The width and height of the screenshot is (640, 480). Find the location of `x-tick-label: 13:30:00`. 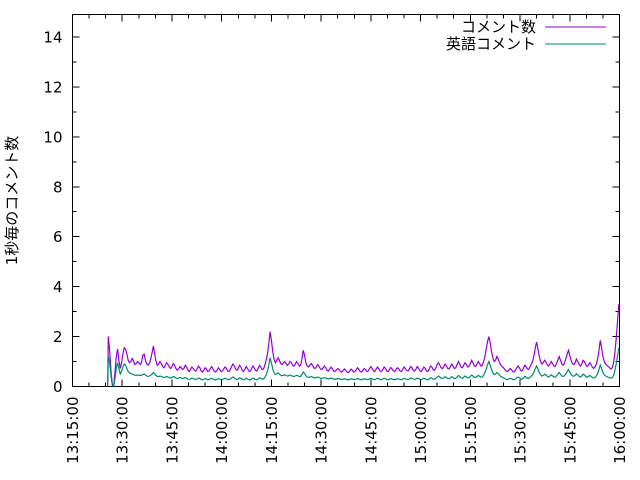

x-tick-label: 13:30:00 is located at coordinates (123, 430).